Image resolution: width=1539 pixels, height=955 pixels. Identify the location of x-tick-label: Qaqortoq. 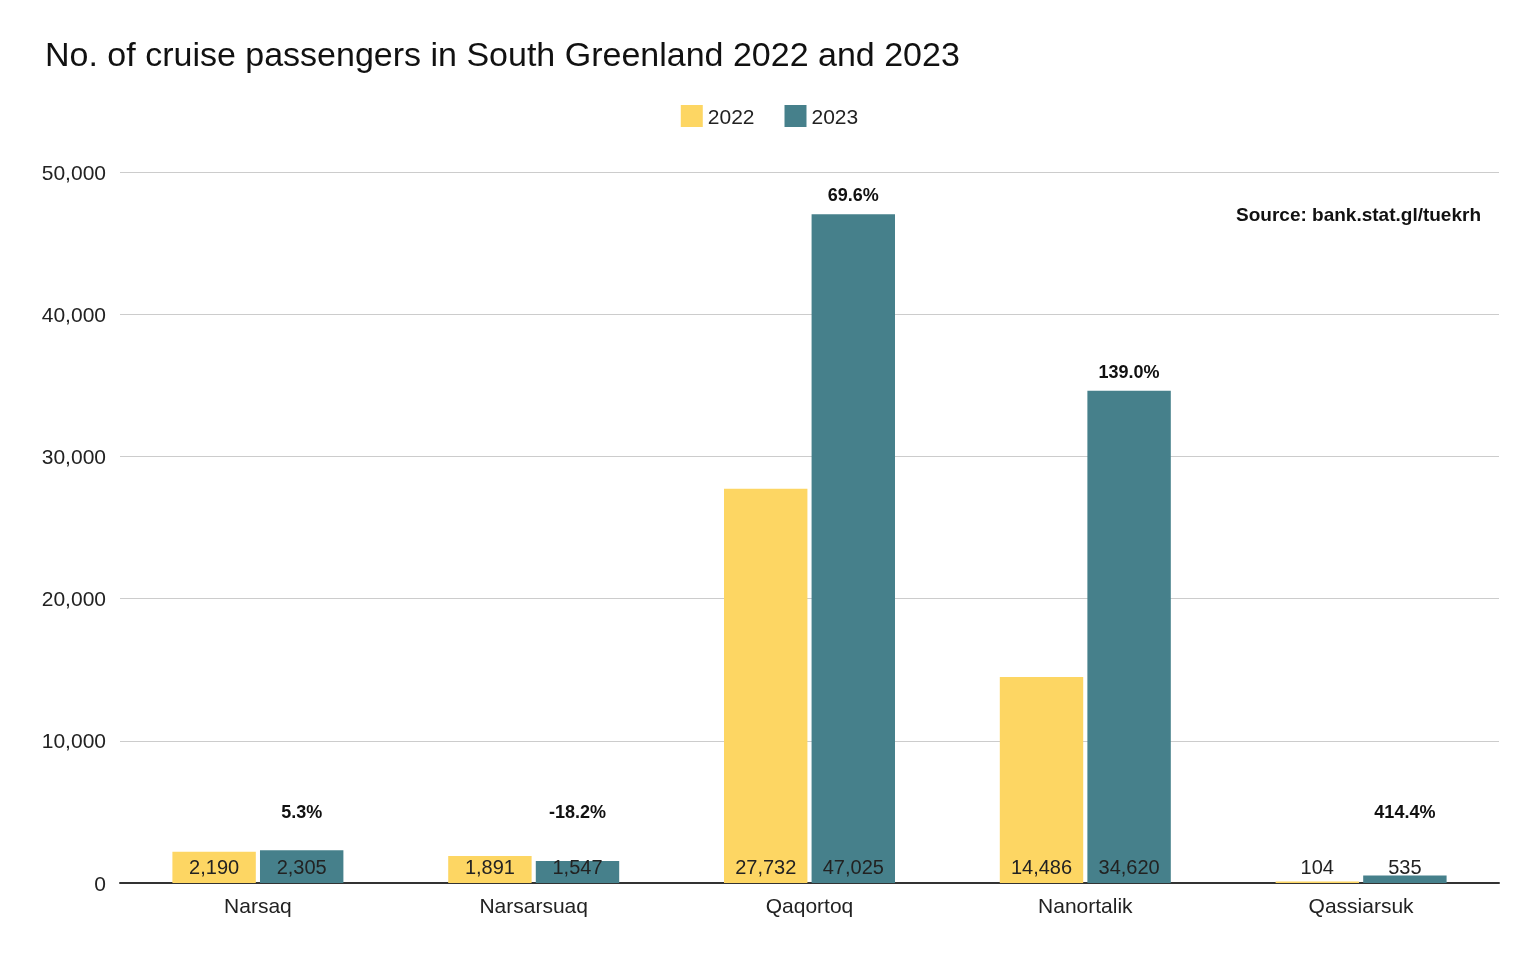
(809, 905).